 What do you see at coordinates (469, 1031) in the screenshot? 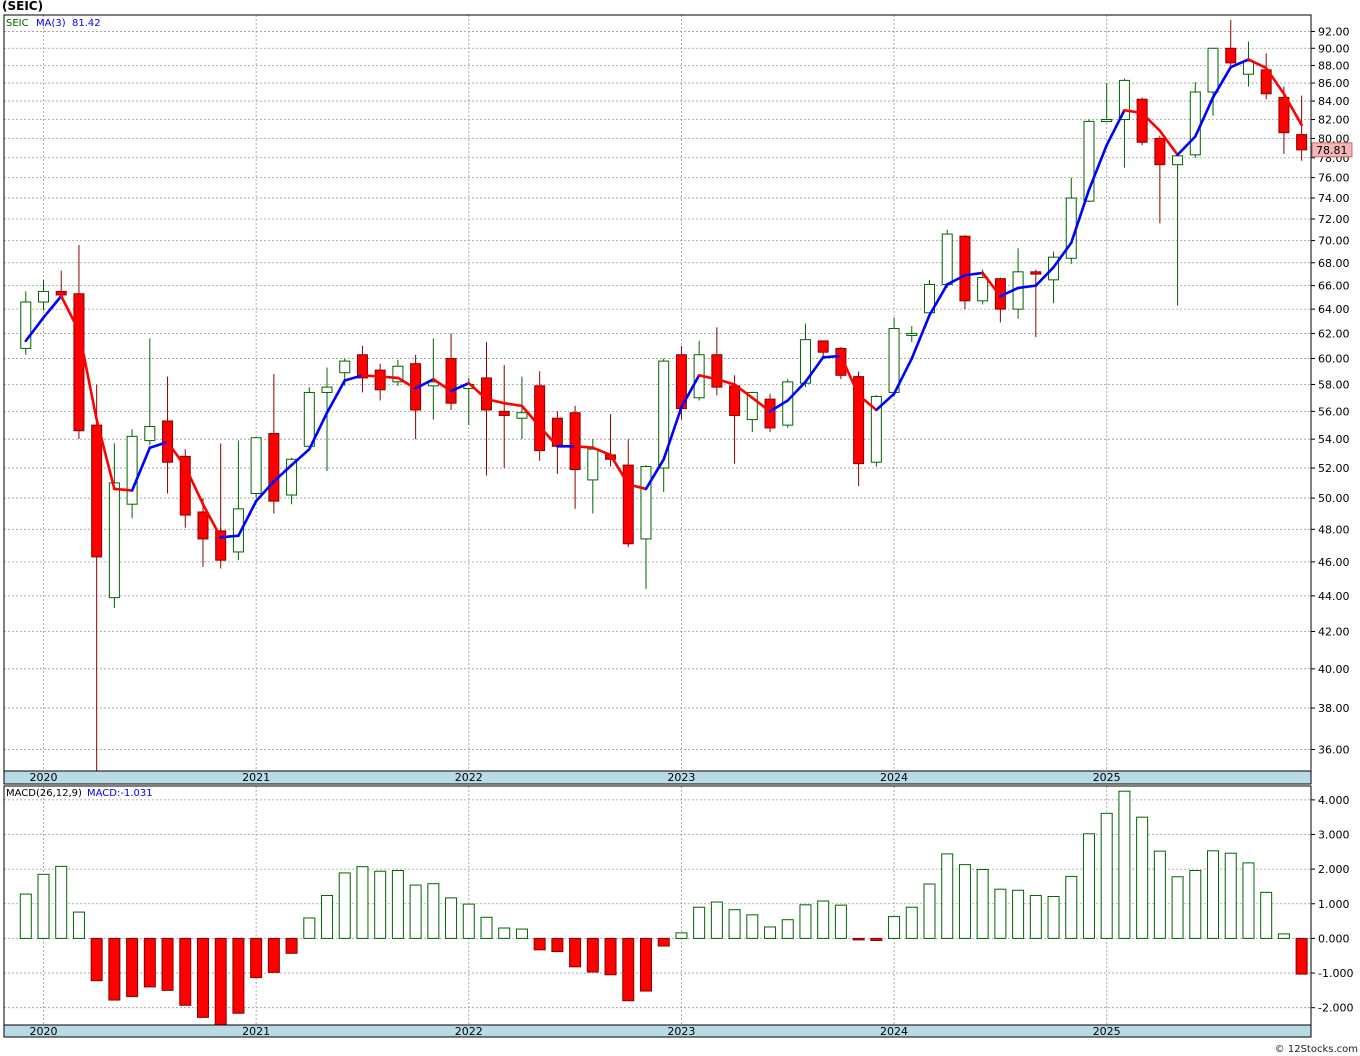
I see `macd-year-label-2022: 2022` at bounding box center [469, 1031].